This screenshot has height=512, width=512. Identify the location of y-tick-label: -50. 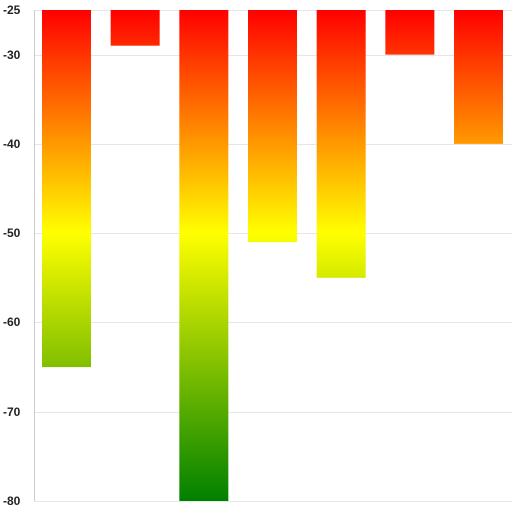
(12, 233).